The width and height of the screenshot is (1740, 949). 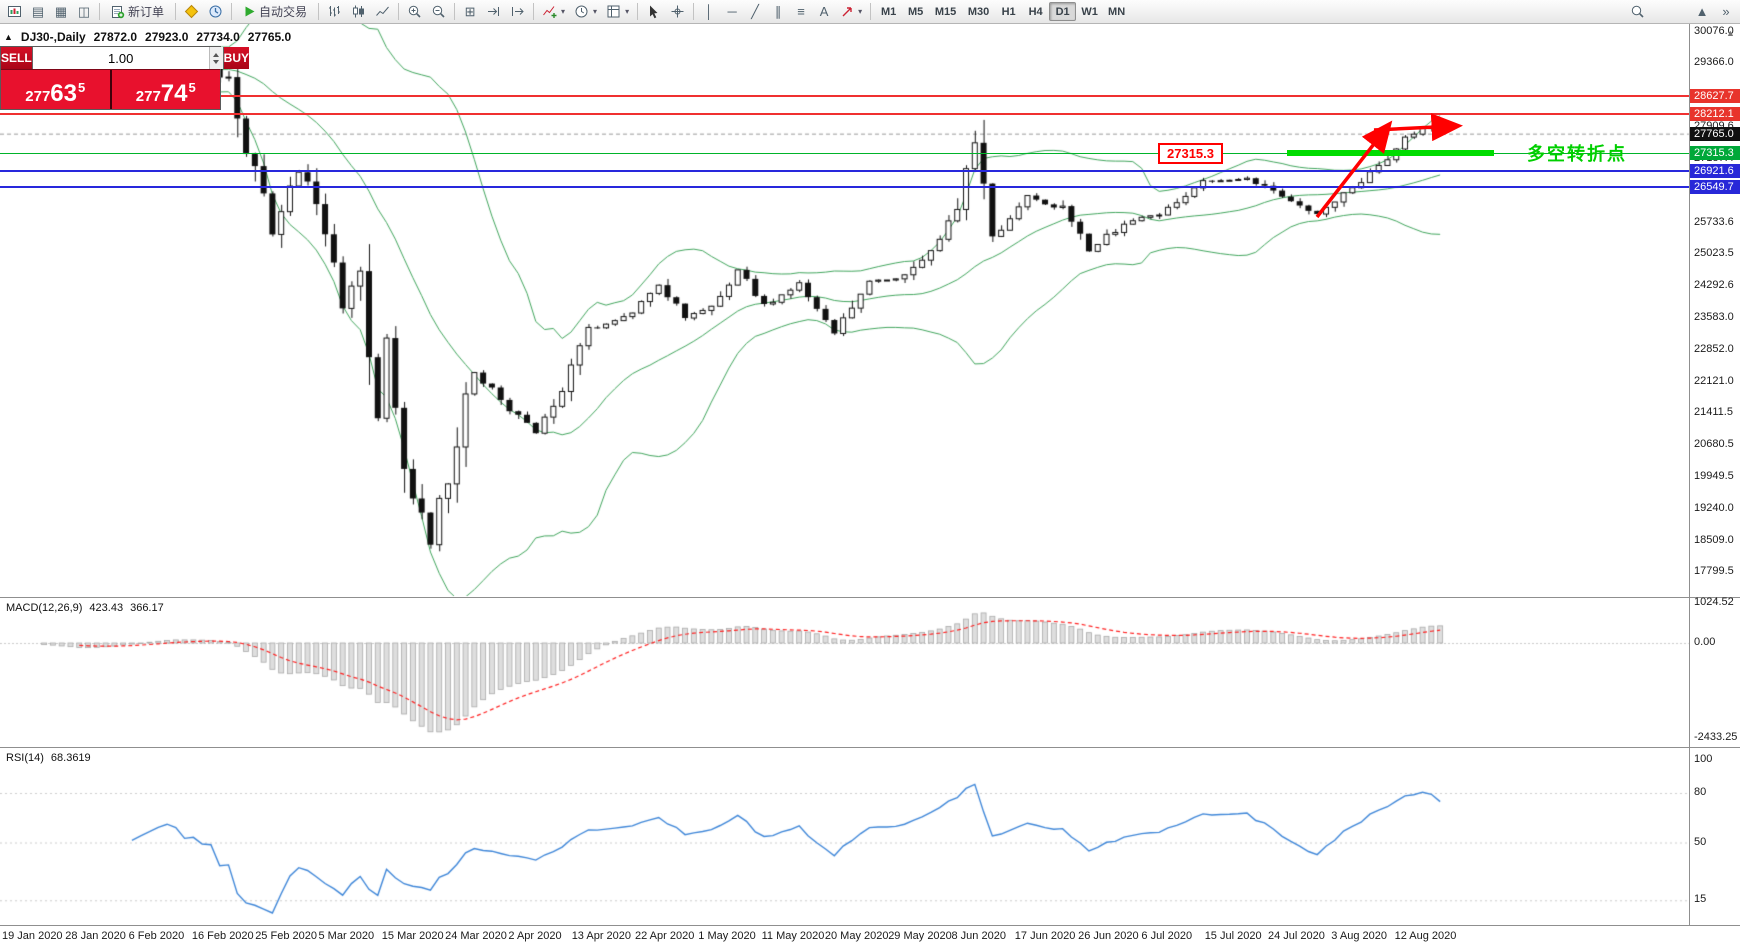 What do you see at coordinates (694, 11) in the screenshot?
I see `toolbar-separator` at bounding box center [694, 11].